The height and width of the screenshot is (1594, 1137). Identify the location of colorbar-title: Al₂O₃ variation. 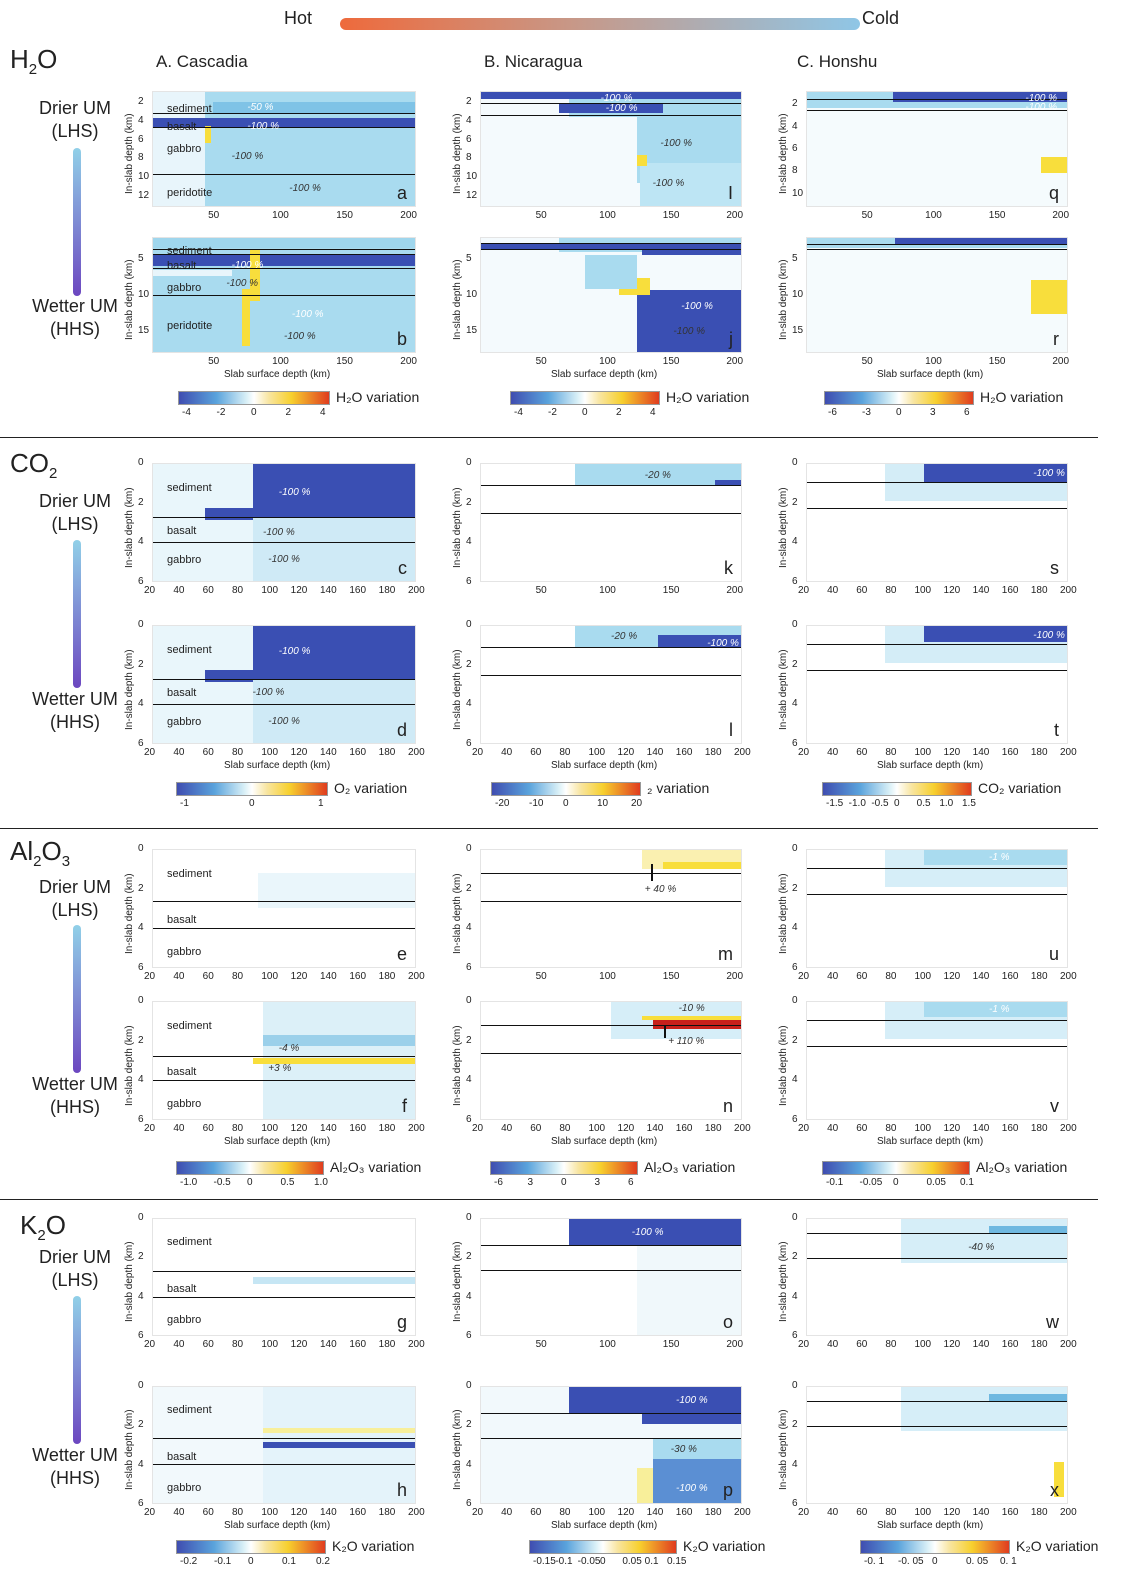
(376, 1167).